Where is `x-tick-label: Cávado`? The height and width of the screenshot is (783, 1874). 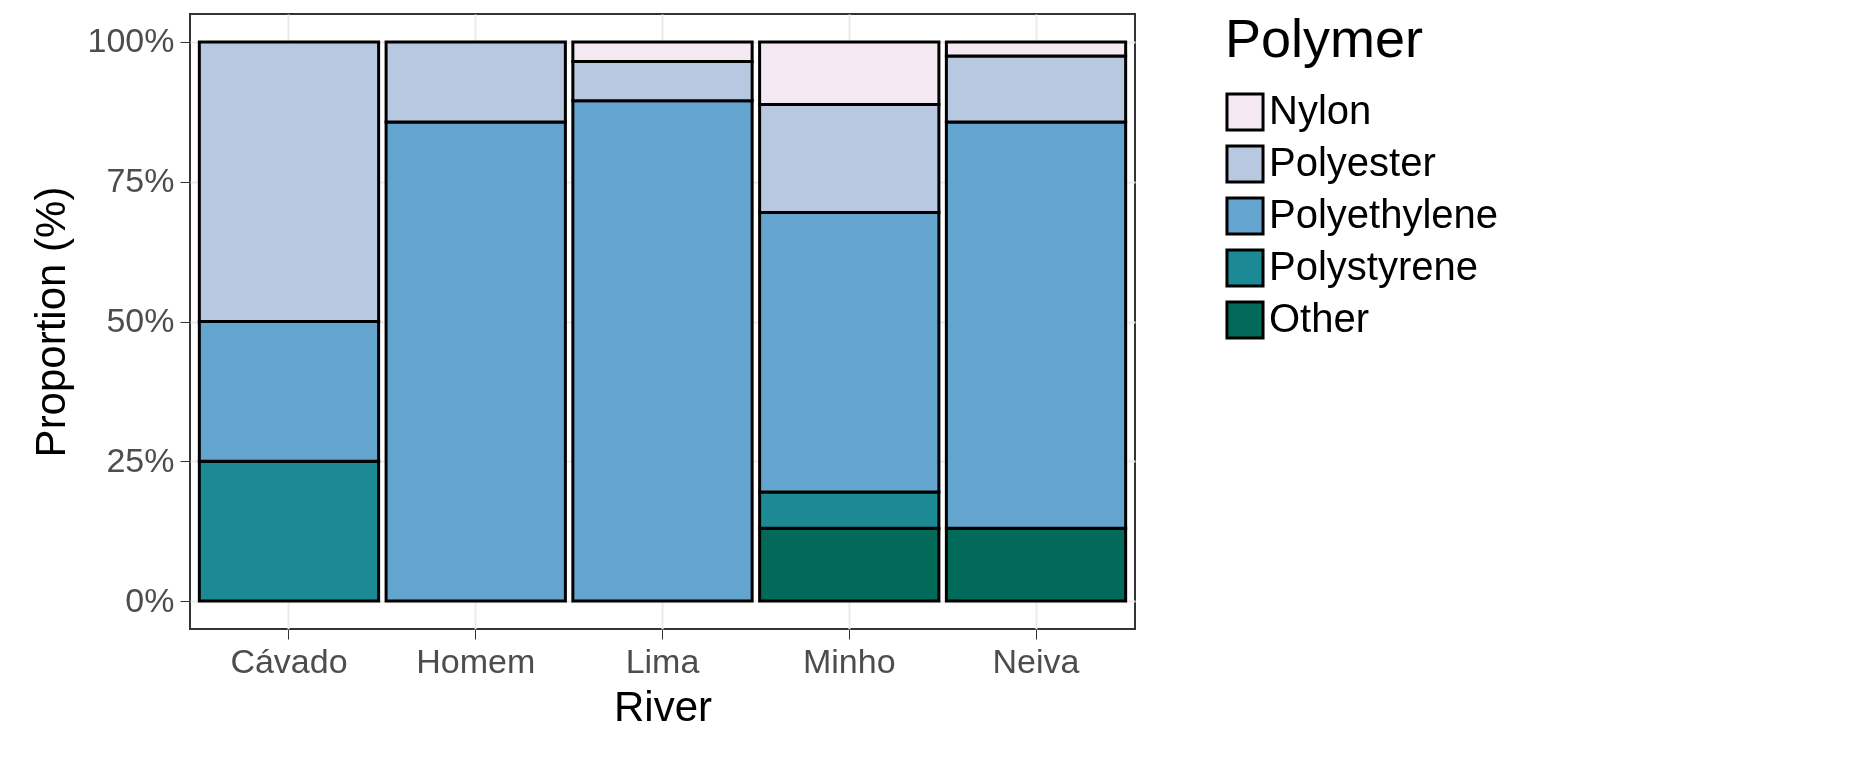
x-tick-label: Cávado is located at coordinates (289, 660).